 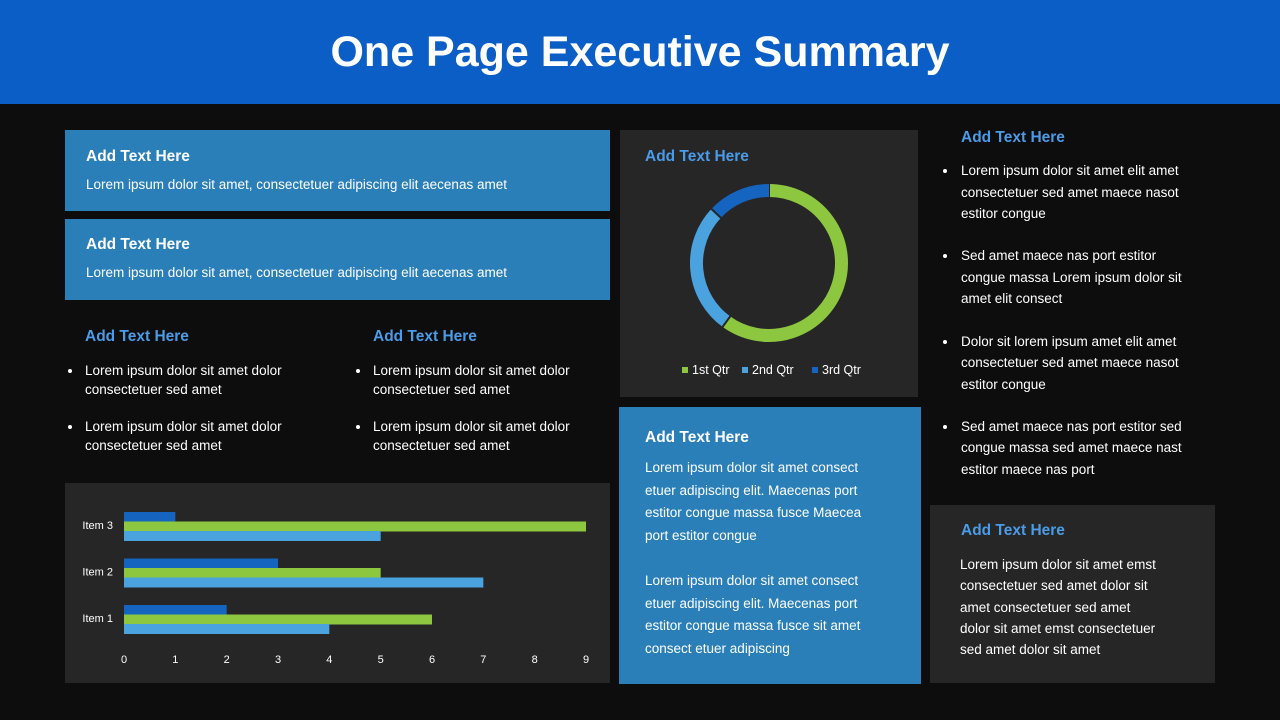 I want to click on bullet-text: estitor maece nas port, so click(x=1028, y=469).